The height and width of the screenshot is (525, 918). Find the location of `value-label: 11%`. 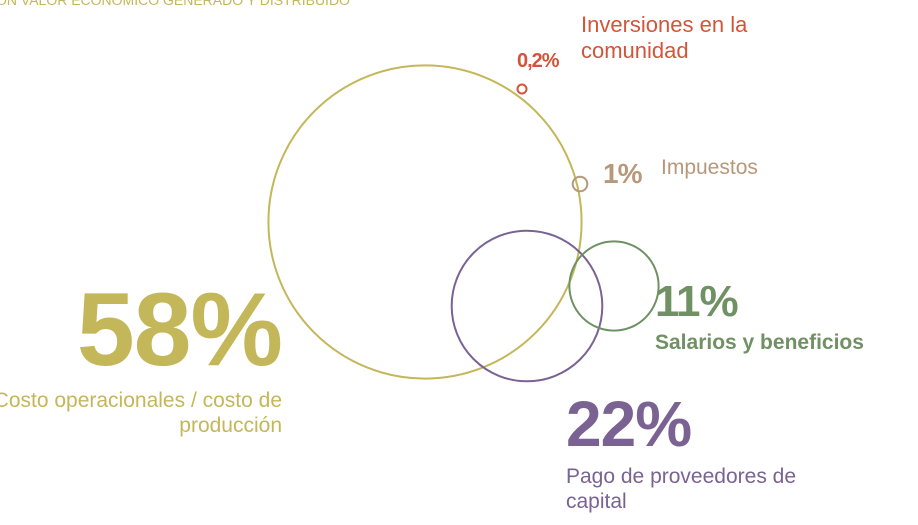

value-label: 11% is located at coordinates (697, 301).